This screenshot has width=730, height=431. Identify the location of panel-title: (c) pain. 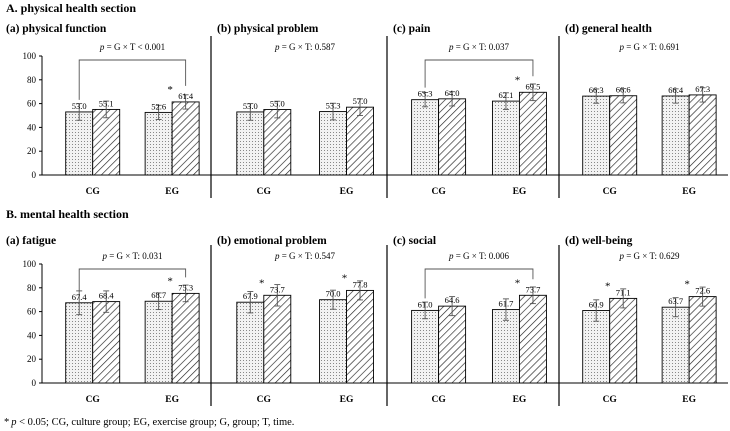
(412, 29).